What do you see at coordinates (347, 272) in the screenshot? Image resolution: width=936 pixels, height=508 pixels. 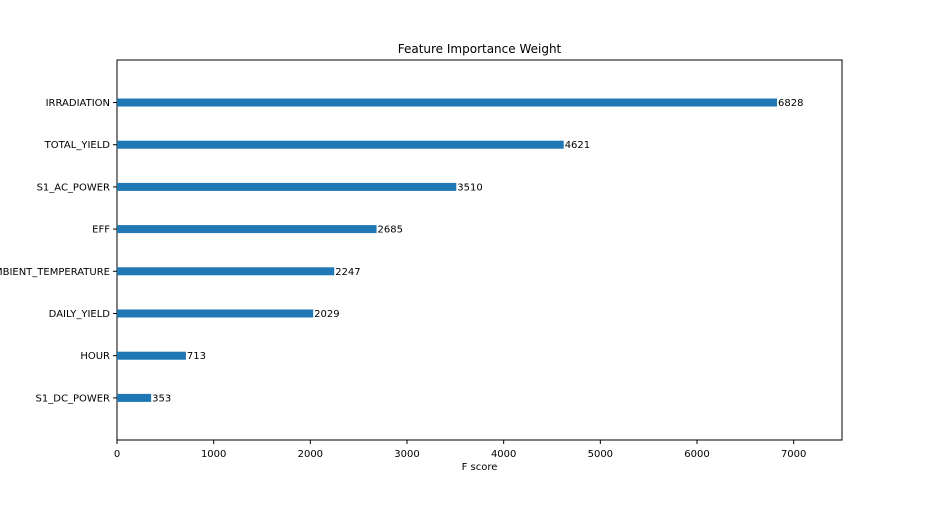 I see `value-label: 2247` at bounding box center [347, 272].